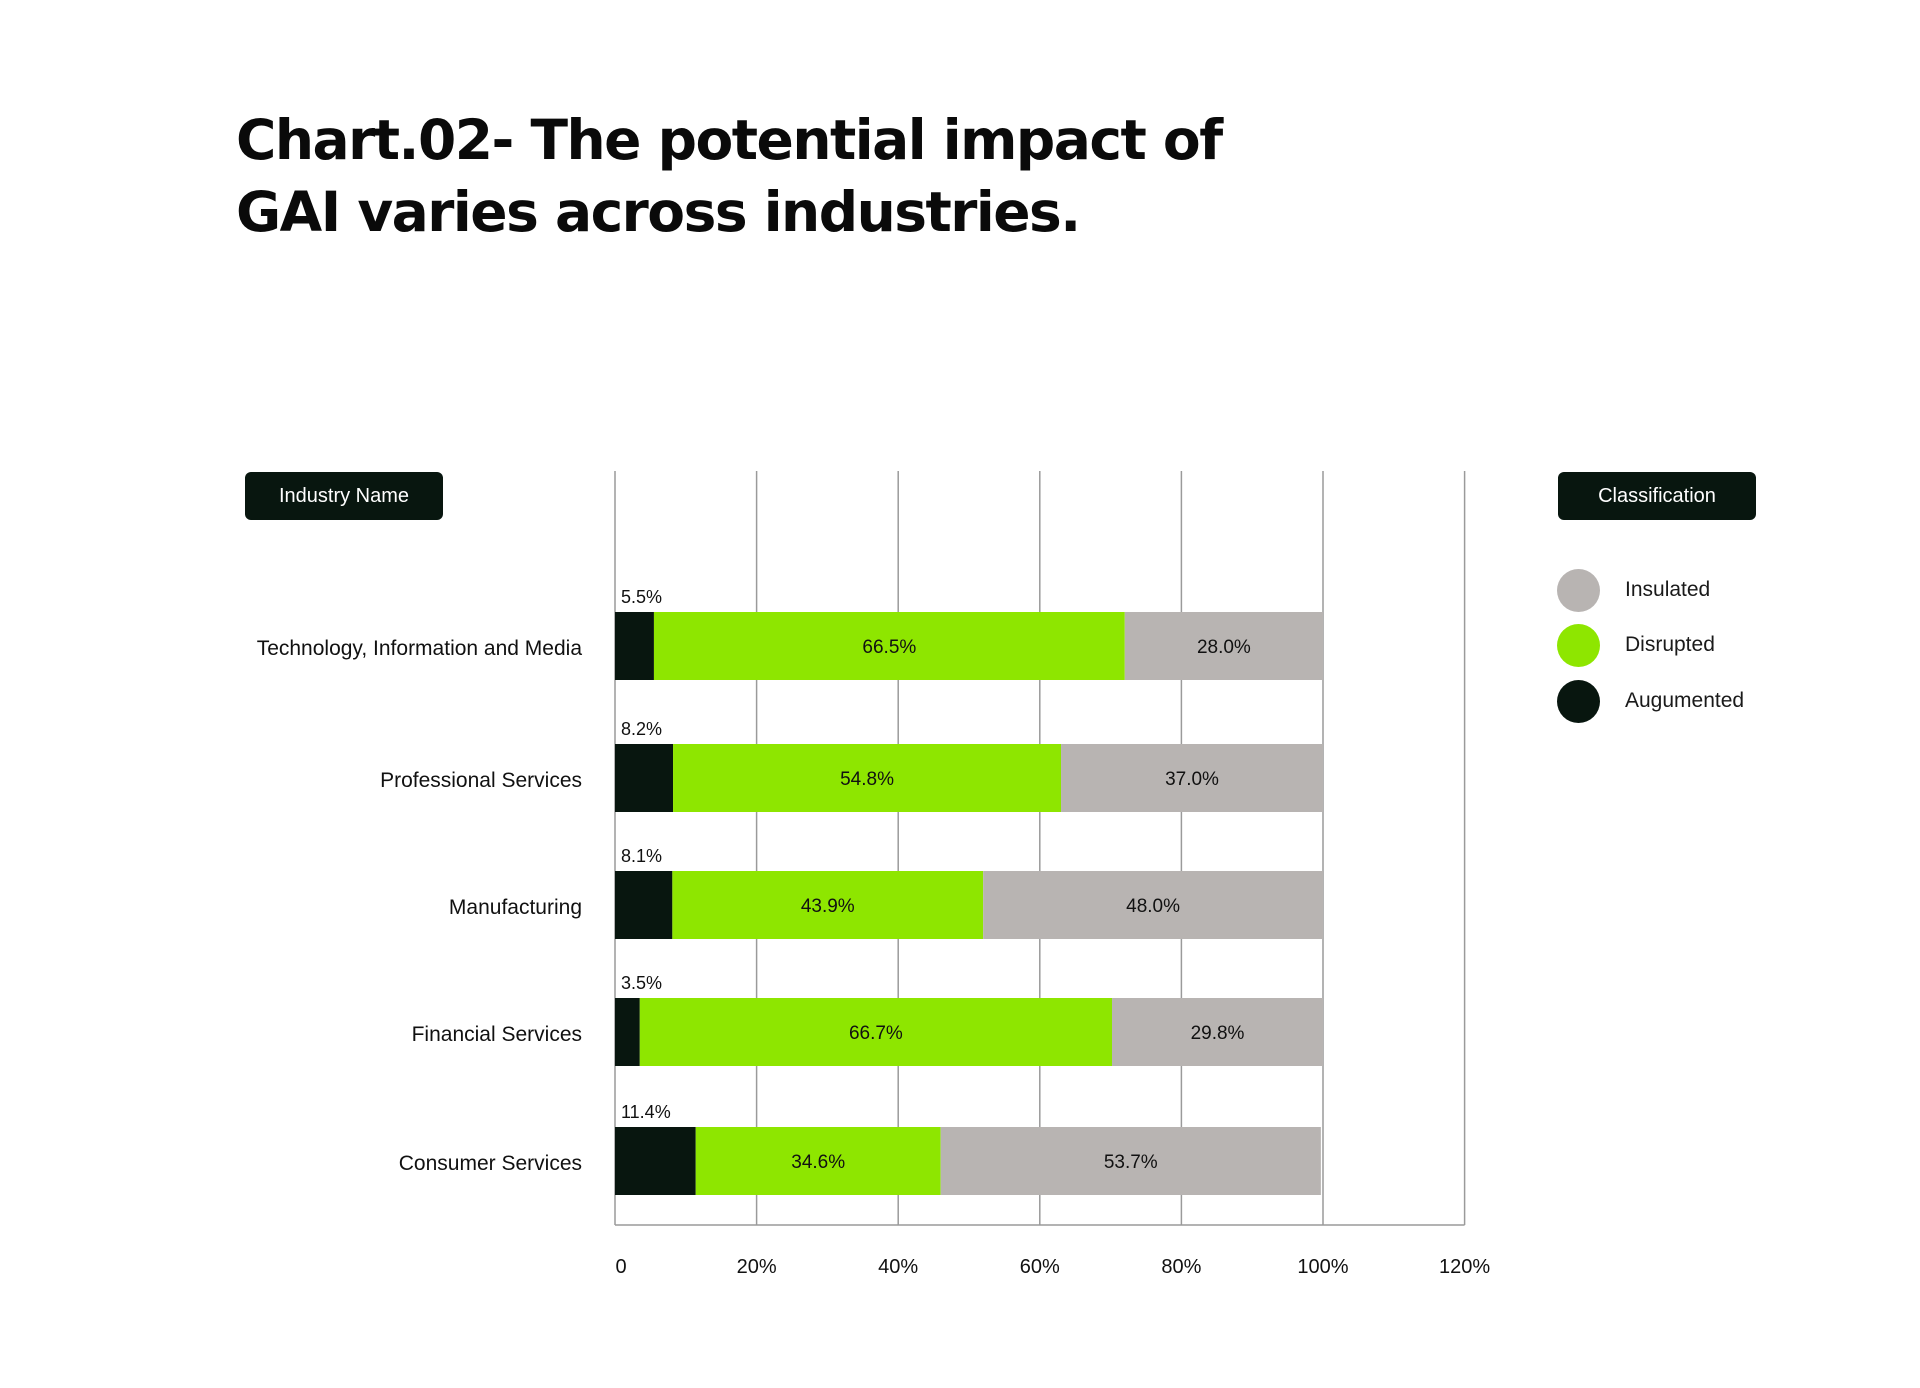 This screenshot has height=1388, width=1920. What do you see at coordinates (898, 1267) in the screenshot?
I see `x-tick-label: 40%` at bounding box center [898, 1267].